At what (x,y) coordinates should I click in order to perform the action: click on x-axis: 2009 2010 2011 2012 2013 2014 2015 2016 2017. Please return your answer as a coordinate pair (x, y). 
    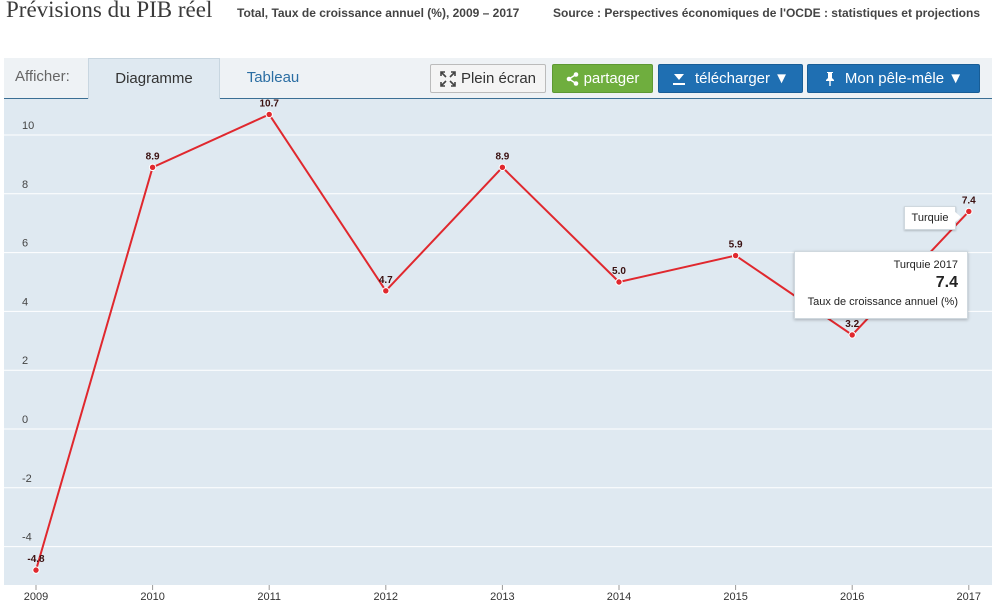
    Looking at the image, I should click on (502, 594).